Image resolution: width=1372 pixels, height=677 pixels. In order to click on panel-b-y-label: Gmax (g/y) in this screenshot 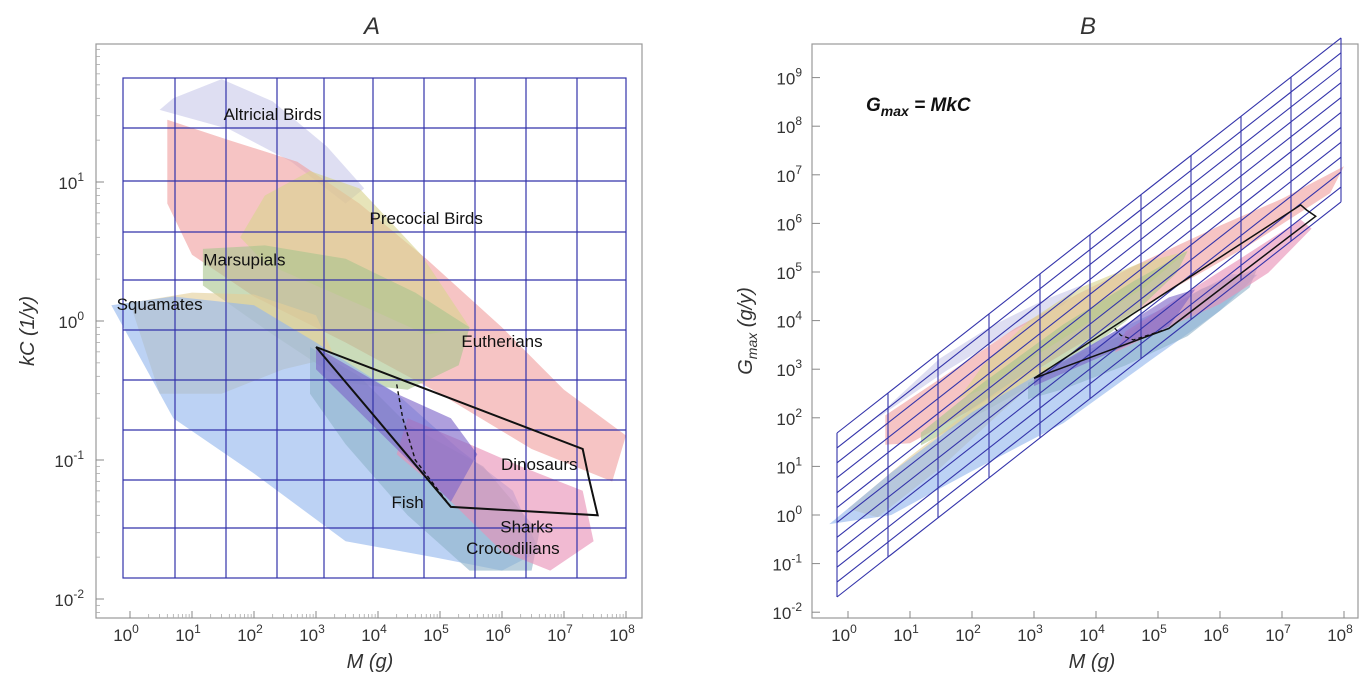, I will do `click(747, 331)`.